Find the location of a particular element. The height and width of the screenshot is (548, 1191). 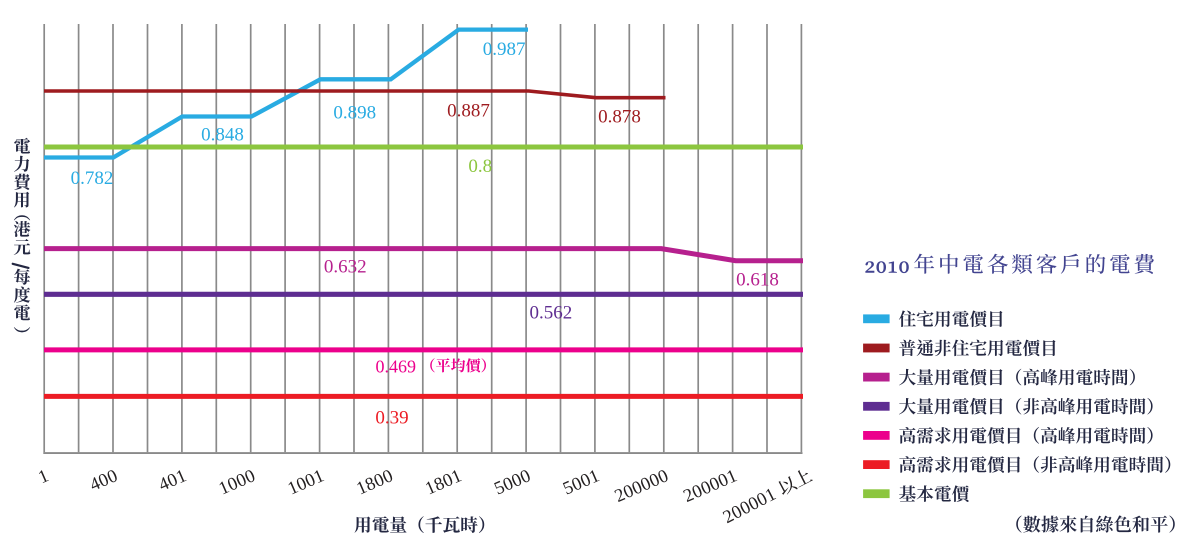

svg-text: 0.562 is located at coordinates (551, 313).